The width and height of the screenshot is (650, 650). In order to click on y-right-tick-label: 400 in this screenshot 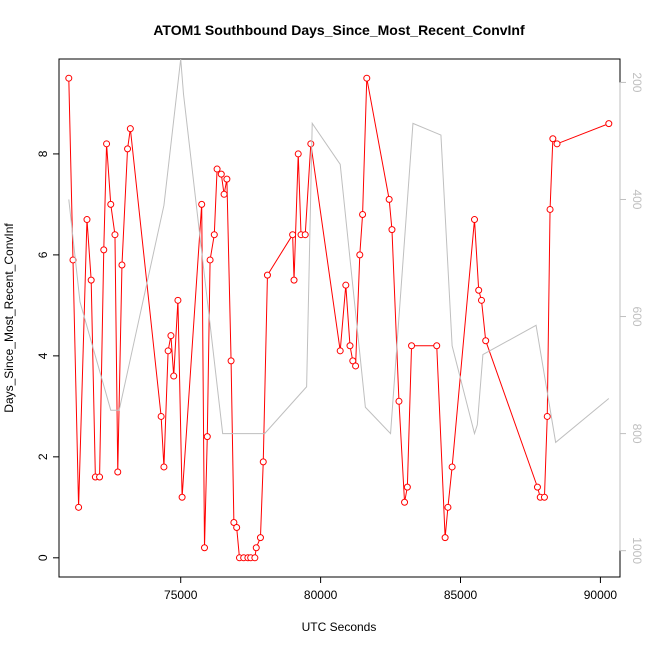, I will do `click(637, 199)`.